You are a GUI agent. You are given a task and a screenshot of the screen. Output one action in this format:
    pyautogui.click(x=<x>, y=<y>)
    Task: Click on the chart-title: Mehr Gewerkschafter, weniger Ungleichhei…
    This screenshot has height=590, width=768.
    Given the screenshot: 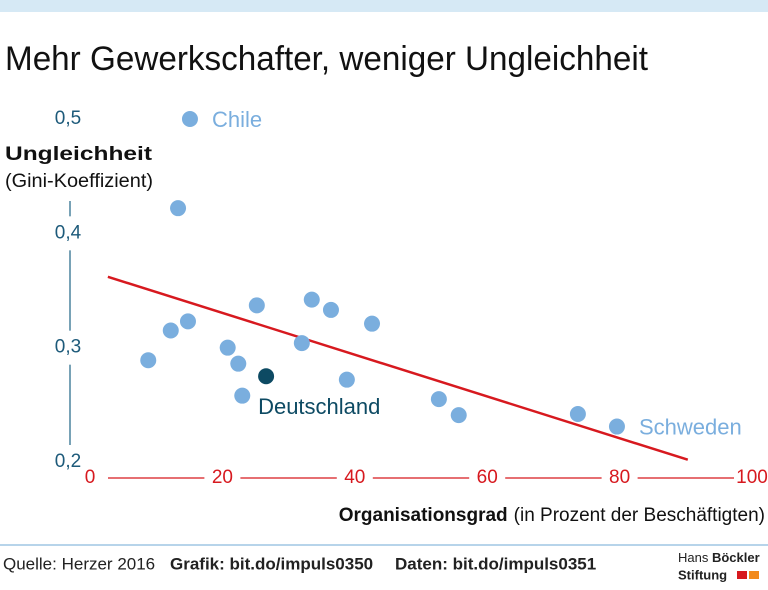 What is the action you would take?
    pyautogui.click(x=327, y=59)
    